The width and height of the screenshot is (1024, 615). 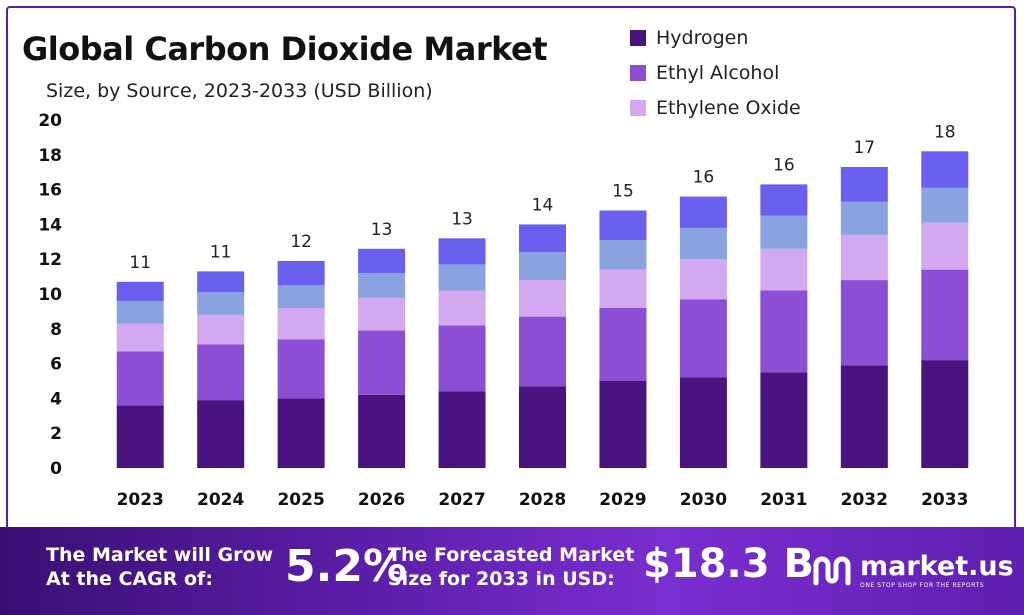 What do you see at coordinates (221, 252) in the screenshot?
I see `bar-total-label: 11` at bounding box center [221, 252].